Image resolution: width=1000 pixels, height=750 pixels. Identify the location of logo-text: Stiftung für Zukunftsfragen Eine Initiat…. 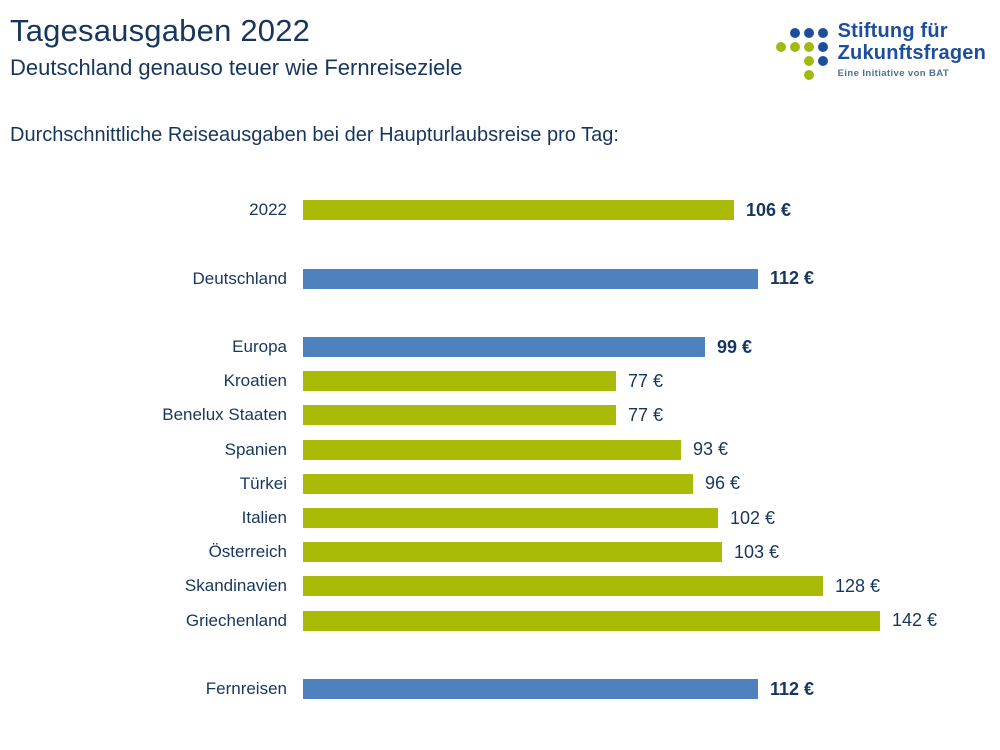
(912, 49).